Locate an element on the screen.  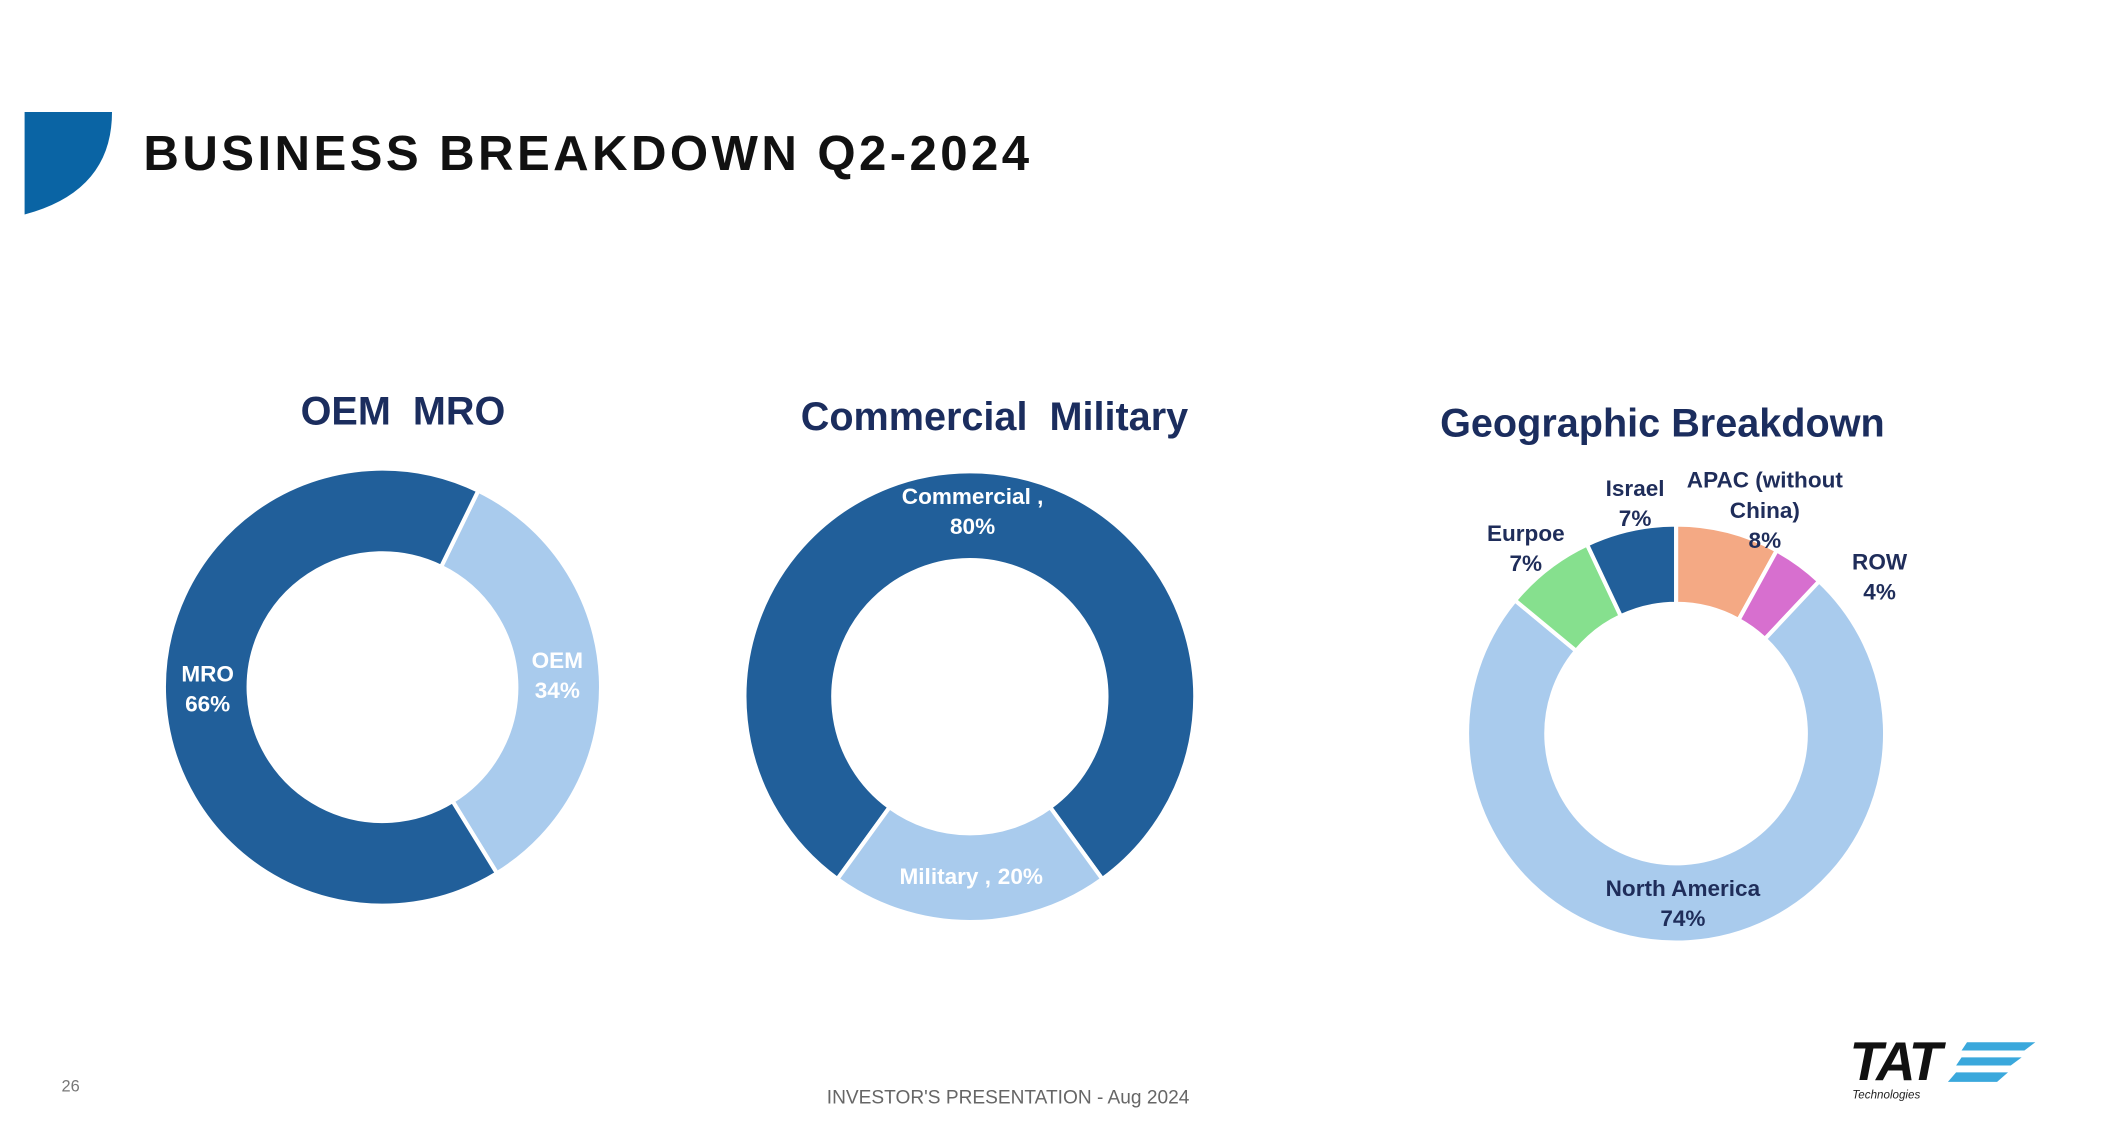
data-label-text: MRO 66% is located at coordinates (207, 690).